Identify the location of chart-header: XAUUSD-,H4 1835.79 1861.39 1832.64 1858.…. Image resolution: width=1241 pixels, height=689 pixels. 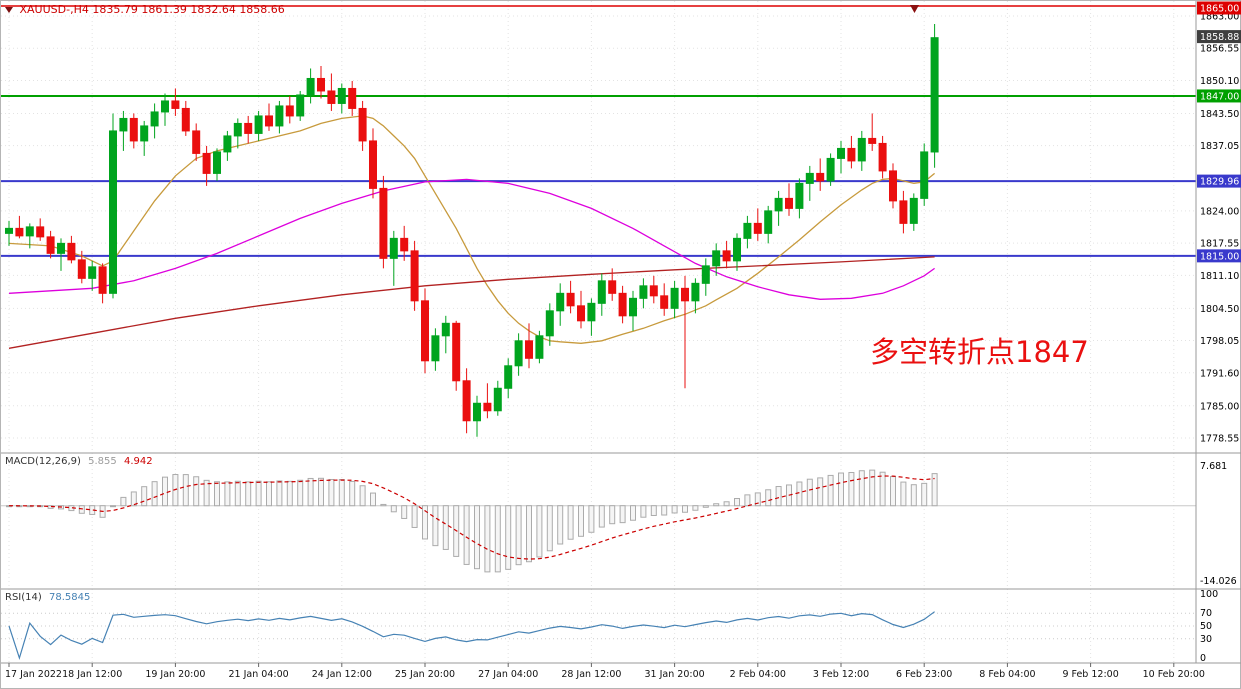
(145, 9).